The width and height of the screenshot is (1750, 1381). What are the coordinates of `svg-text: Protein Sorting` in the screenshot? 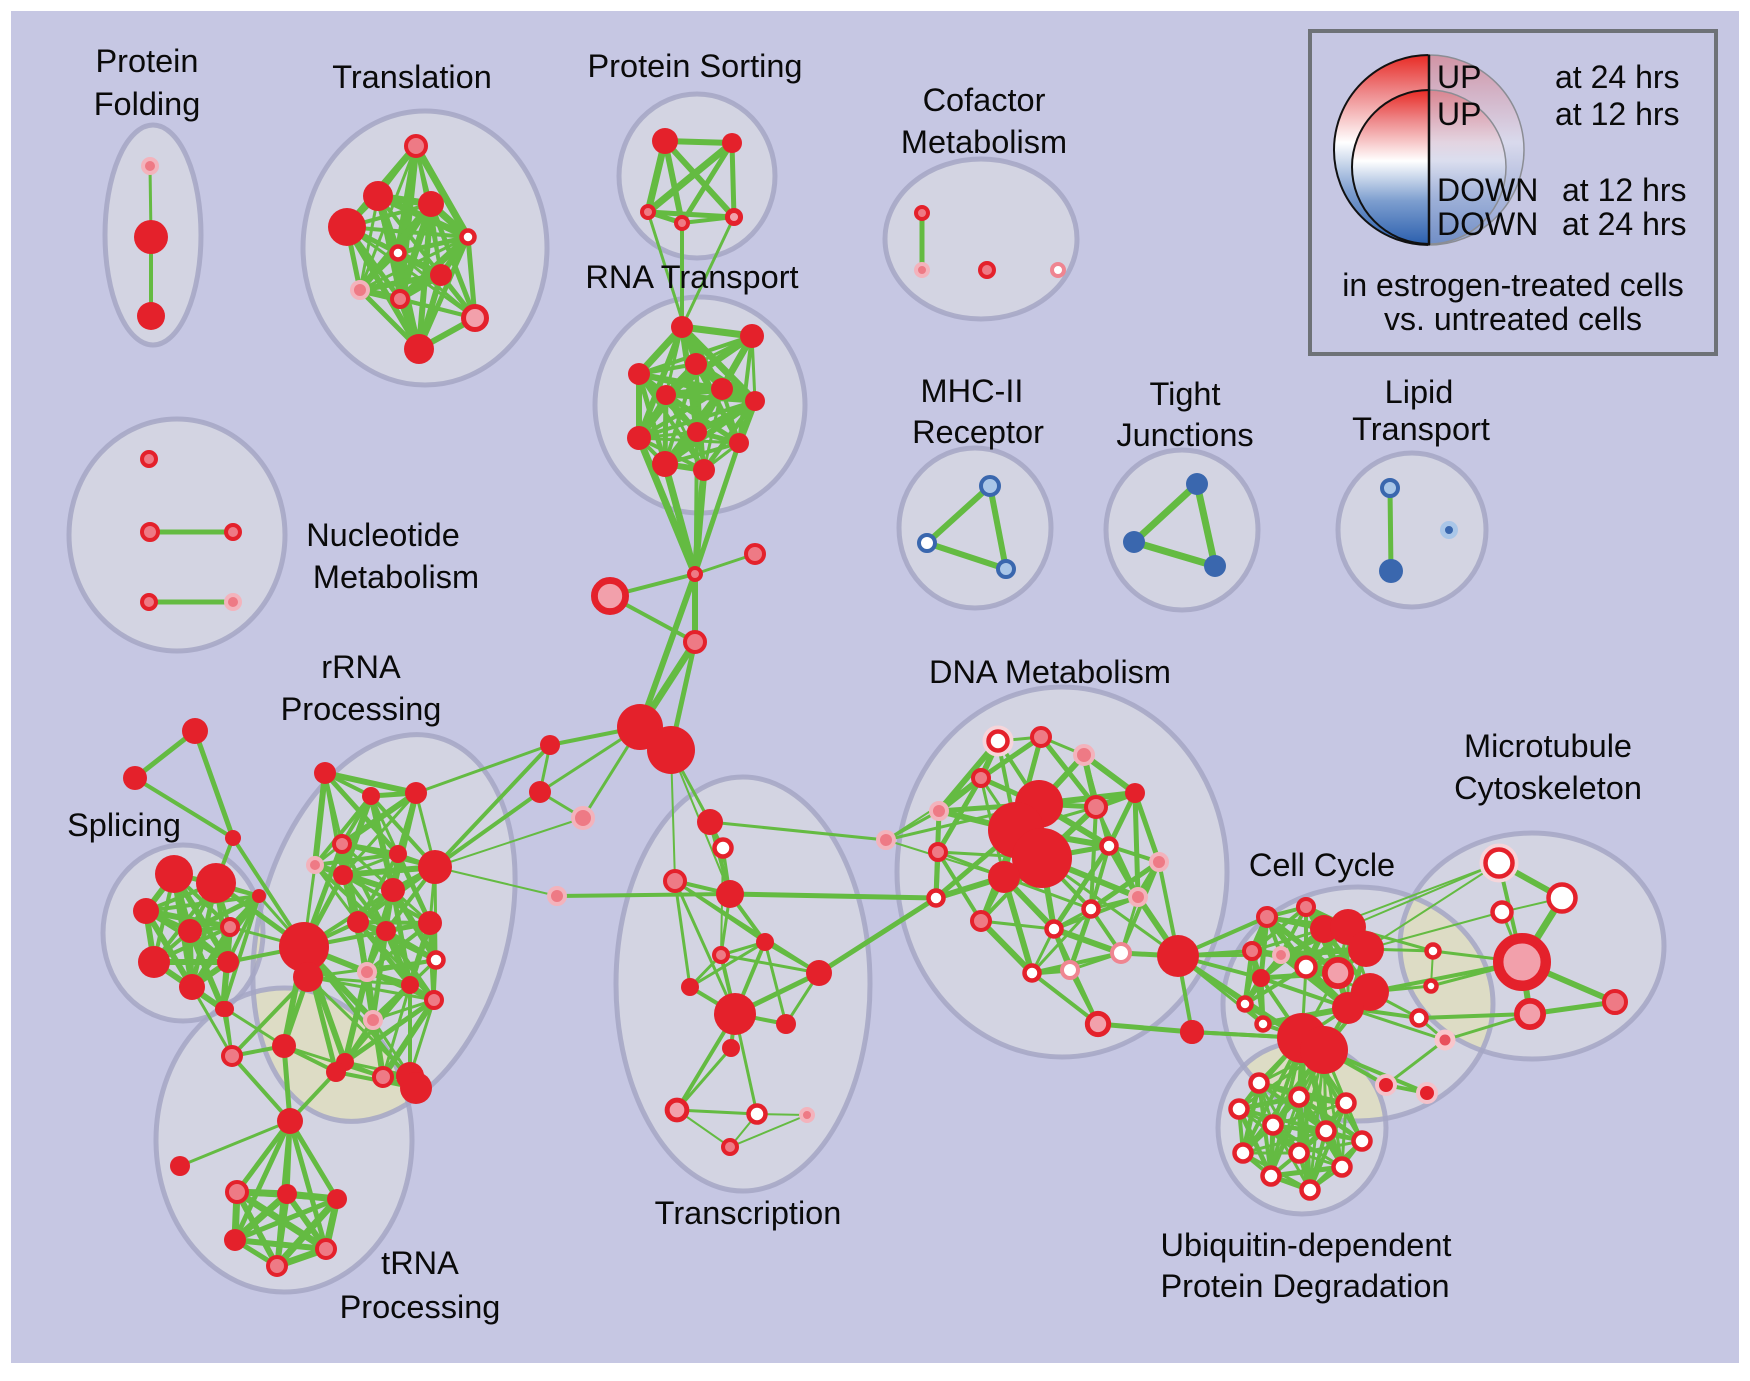 It's located at (695, 66).